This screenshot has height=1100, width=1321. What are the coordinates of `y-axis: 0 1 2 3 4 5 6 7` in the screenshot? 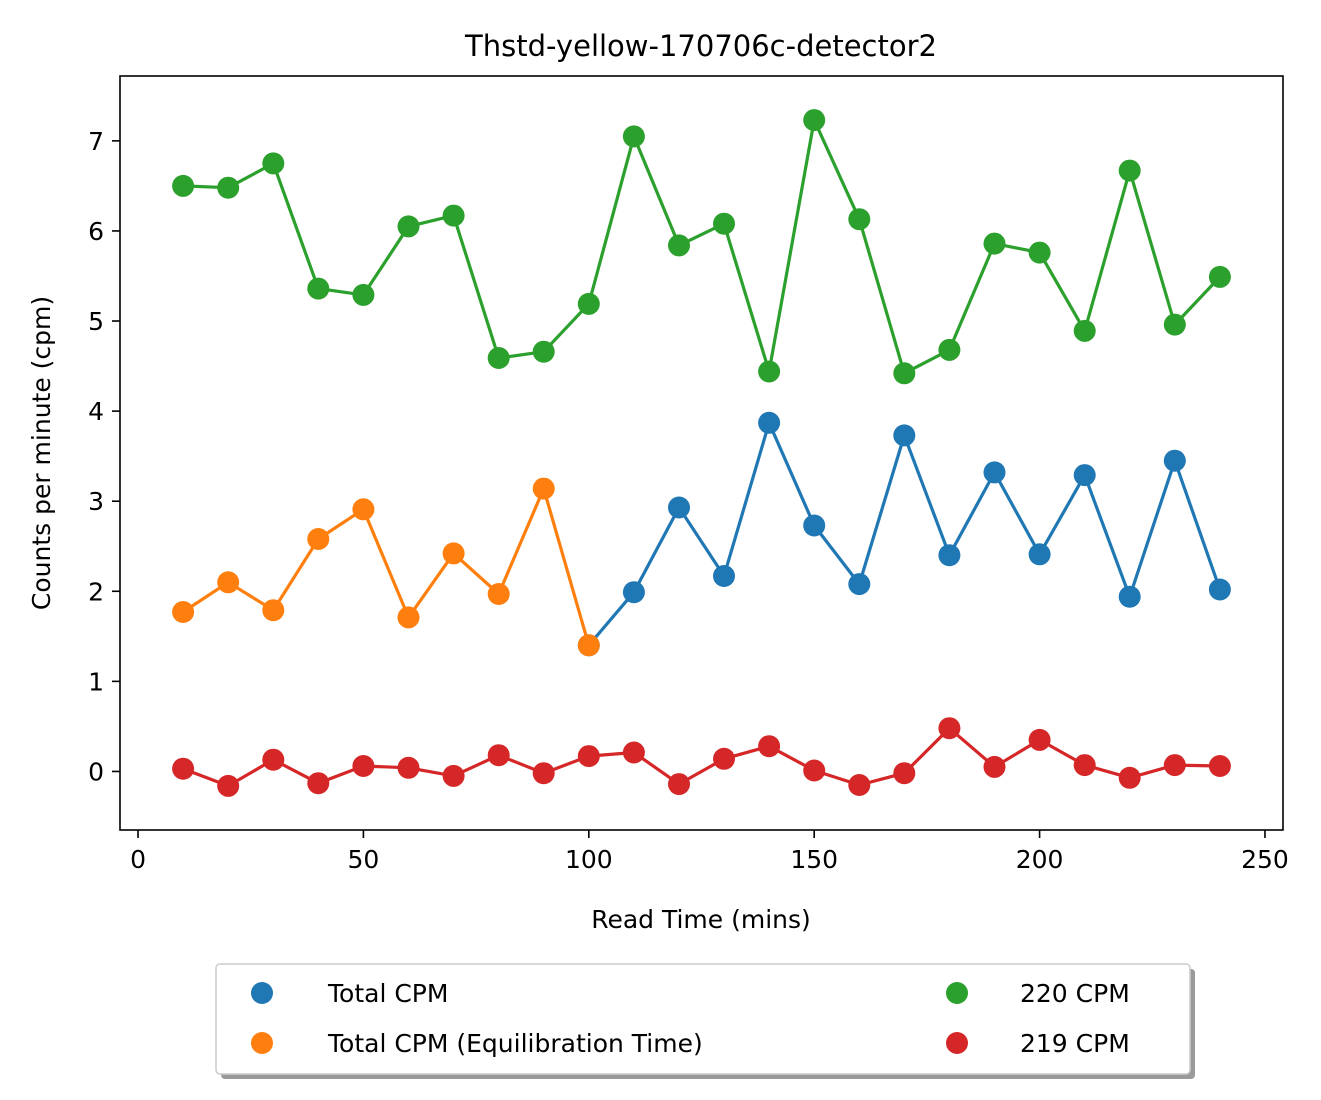 It's located at (104, 456).